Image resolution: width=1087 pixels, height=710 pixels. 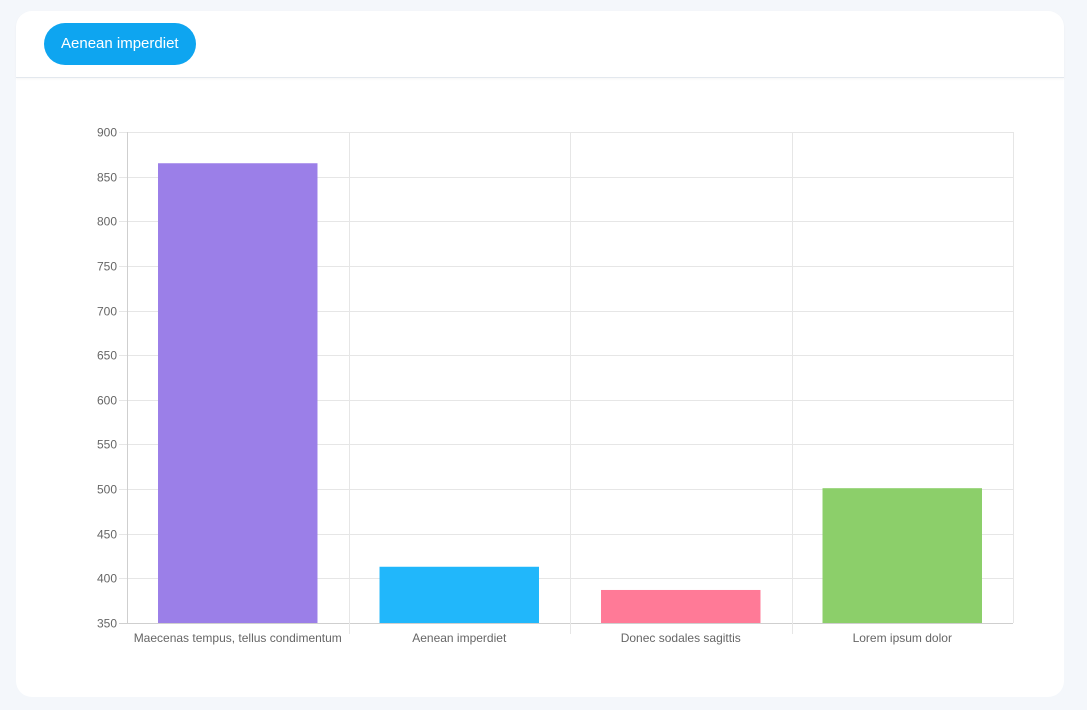 What do you see at coordinates (681, 638) in the screenshot?
I see `x-tick-label: Donec sodales sagittis` at bounding box center [681, 638].